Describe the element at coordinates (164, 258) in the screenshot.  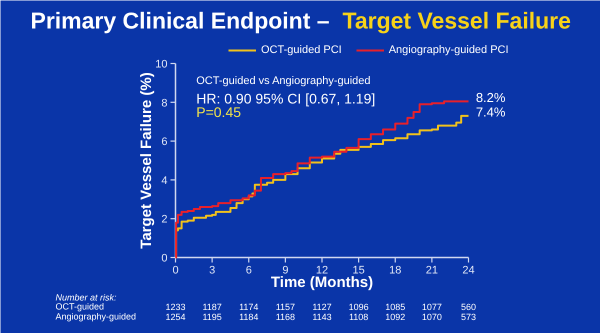
I see `y-tick-label: 0` at that location.